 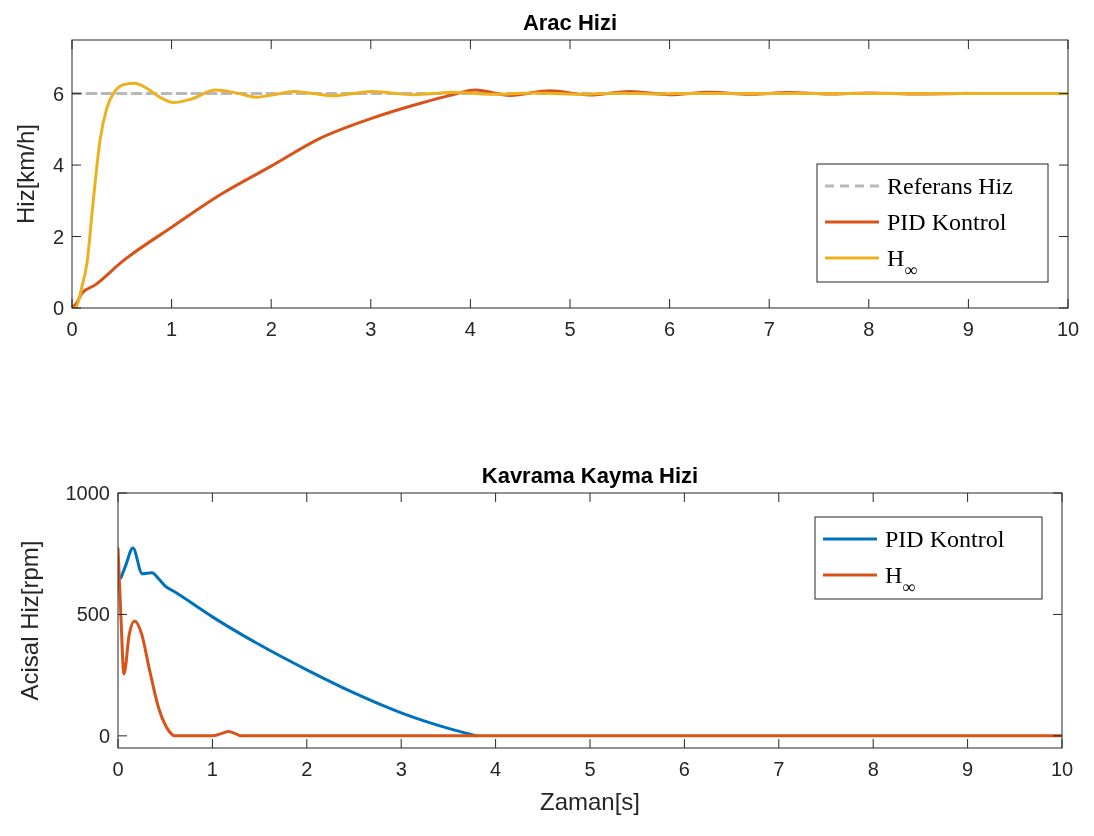 What do you see at coordinates (29, 620) in the screenshot?
I see `y-axis-title: Acisal Hiz[rpm]` at bounding box center [29, 620].